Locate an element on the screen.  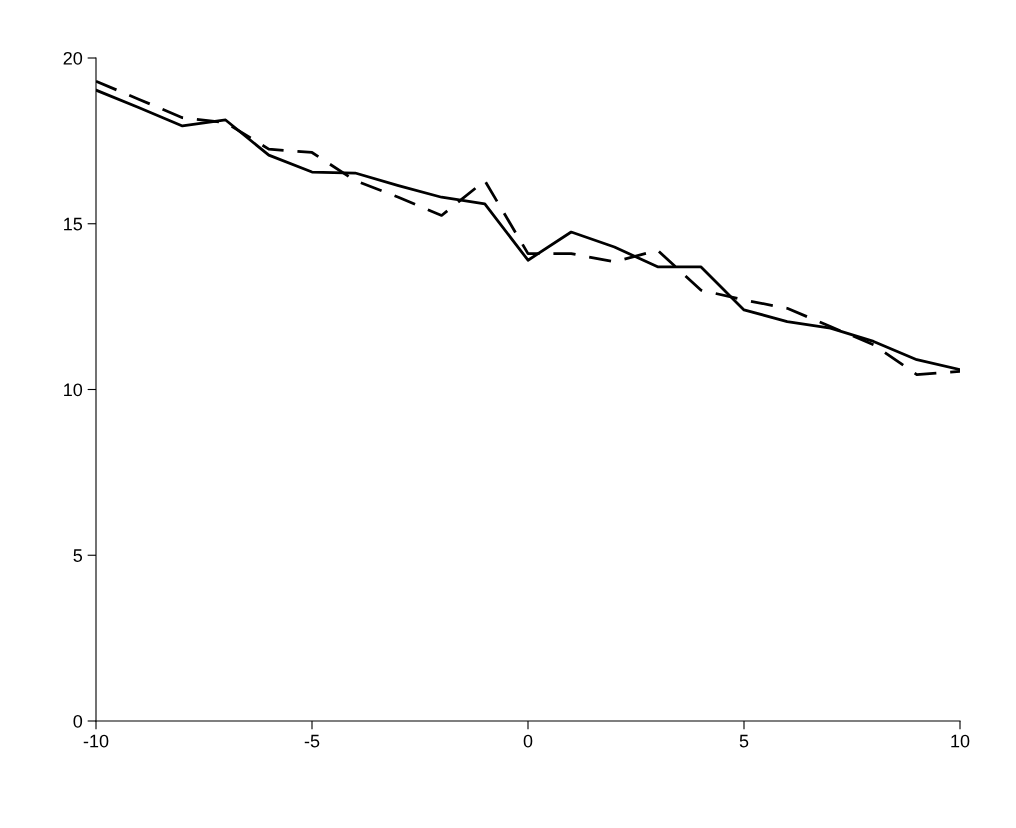
y-tick-label: 0 is located at coordinates (78, 721).